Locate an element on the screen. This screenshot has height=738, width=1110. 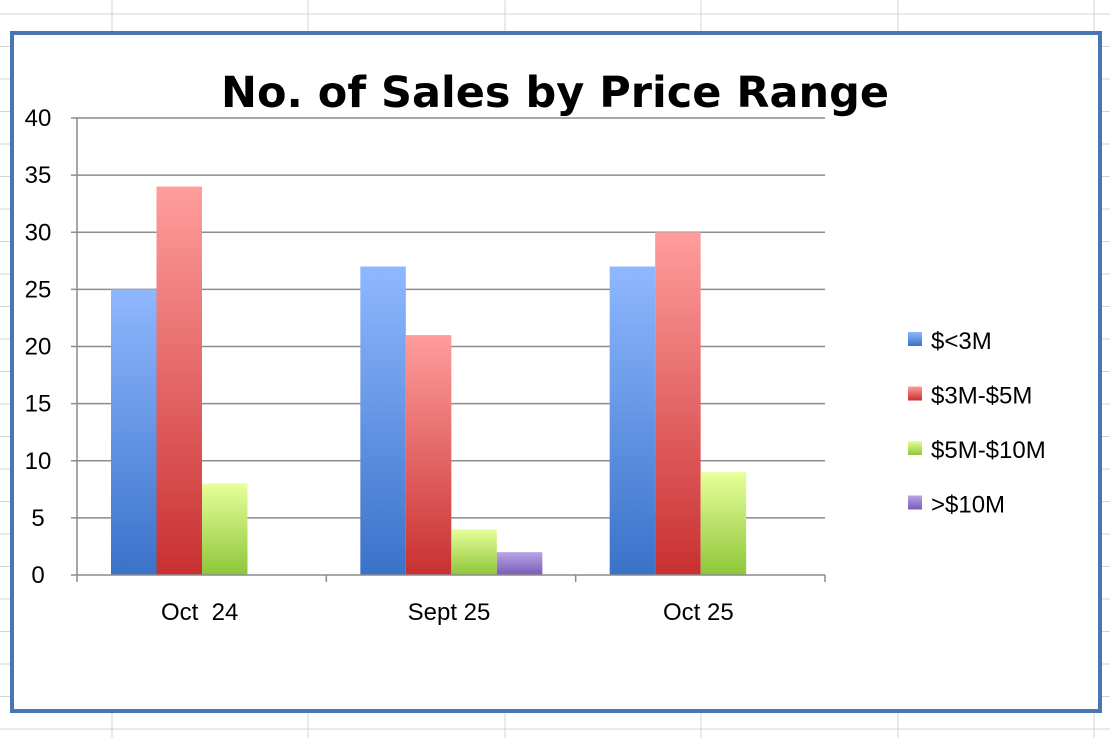
y-tick-label: 30 is located at coordinates (38, 232).